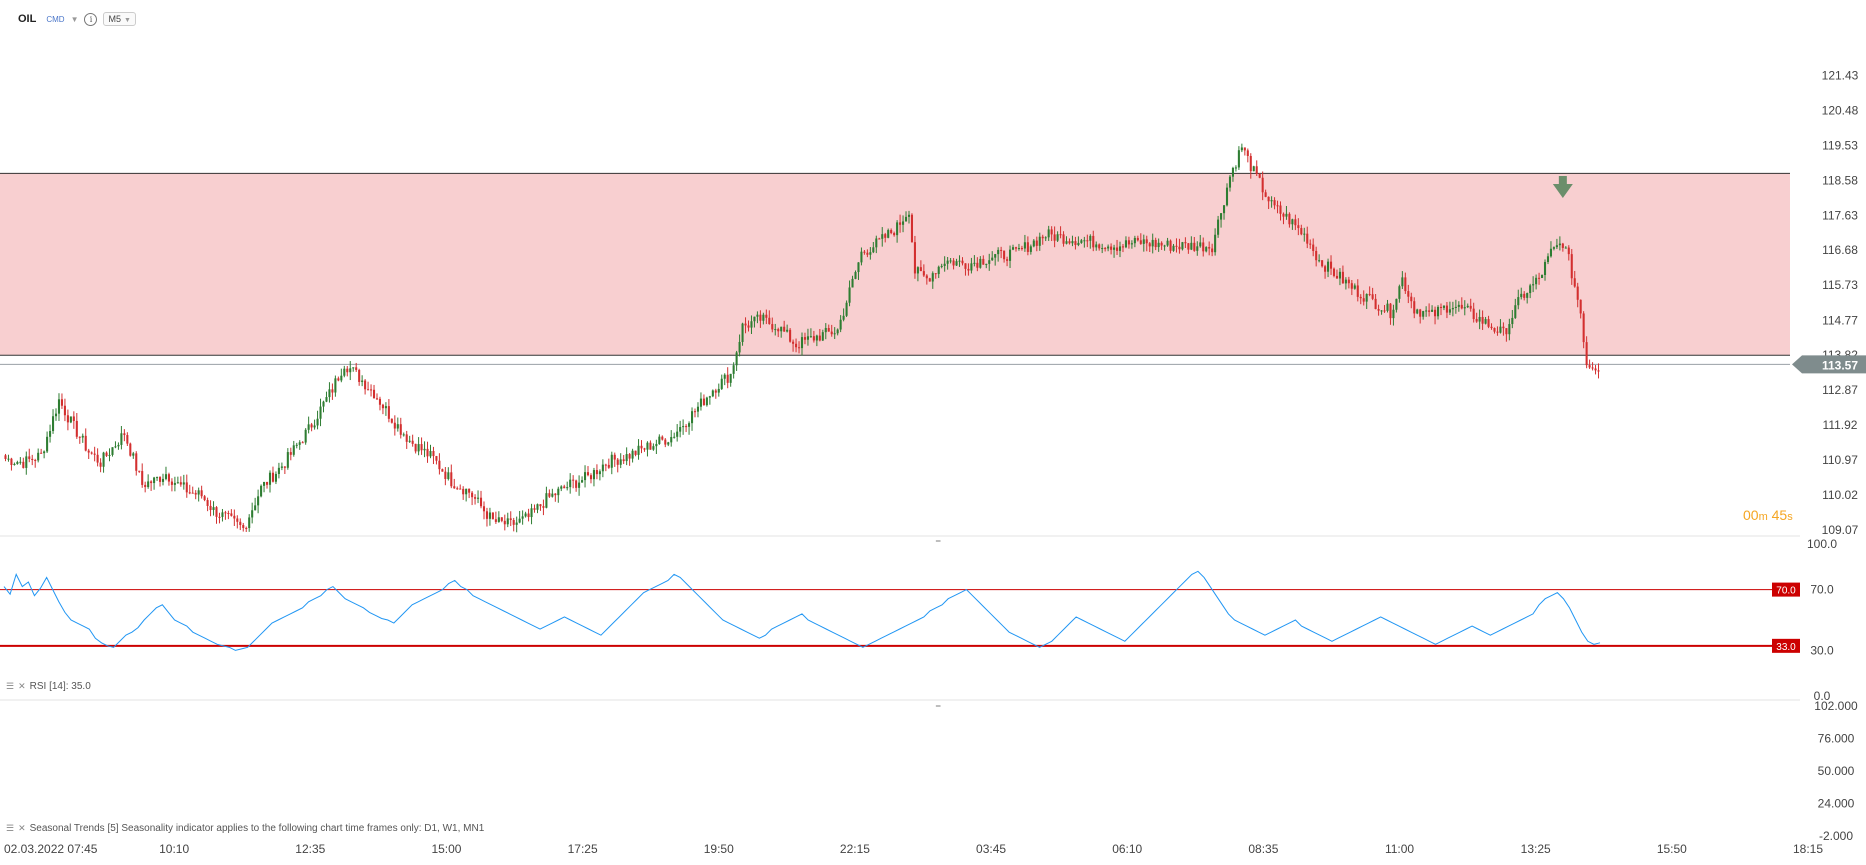 The height and width of the screenshot is (865, 1866). Describe the element at coordinates (1786, 647) in the screenshot. I see `rsi-level-label: 33.0` at that location.